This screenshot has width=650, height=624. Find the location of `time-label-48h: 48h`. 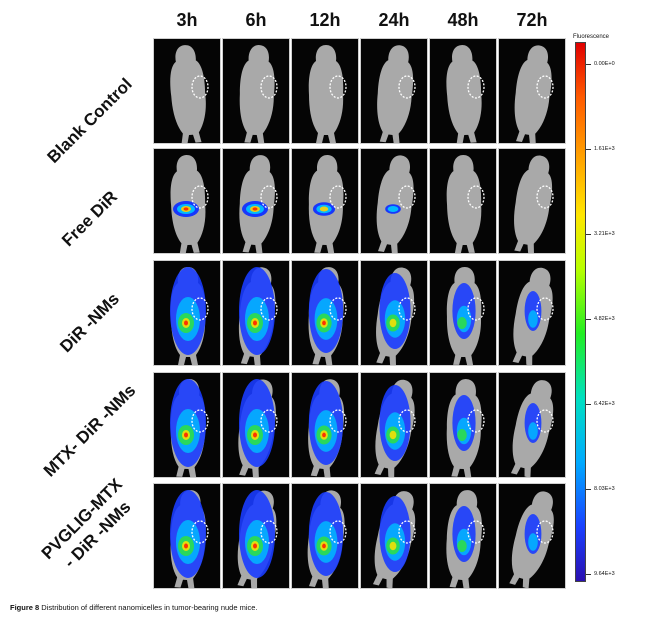

time-label-48h: 48h is located at coordinates (463, 20).